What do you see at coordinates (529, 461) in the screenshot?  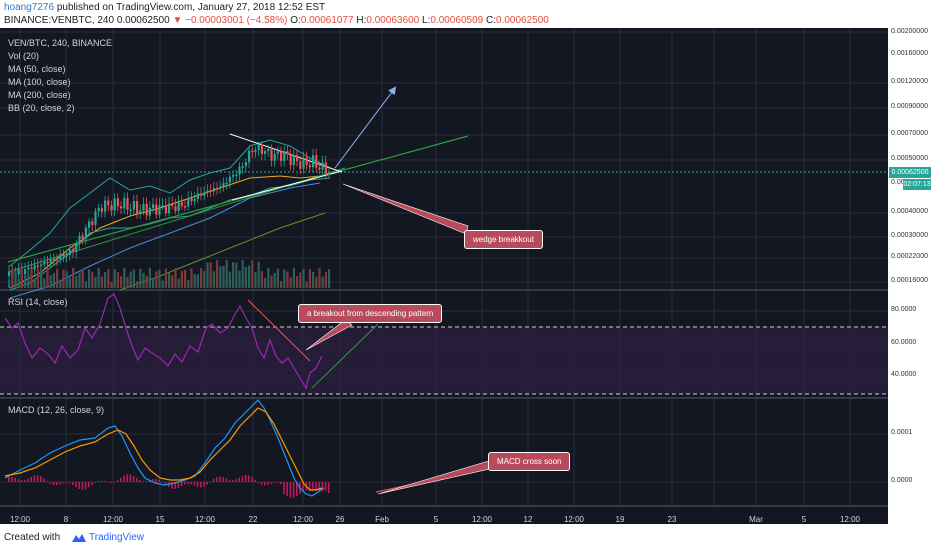 I see `macd-cross-callout: MACD cross soon` at bounding box center [529, 461].